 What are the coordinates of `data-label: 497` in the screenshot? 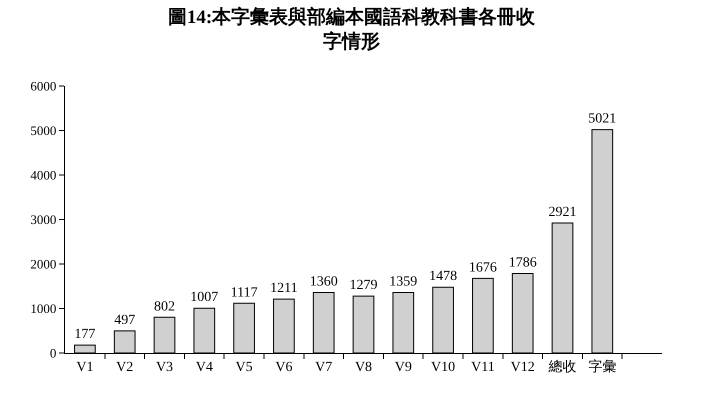 It's located at (125, 320).